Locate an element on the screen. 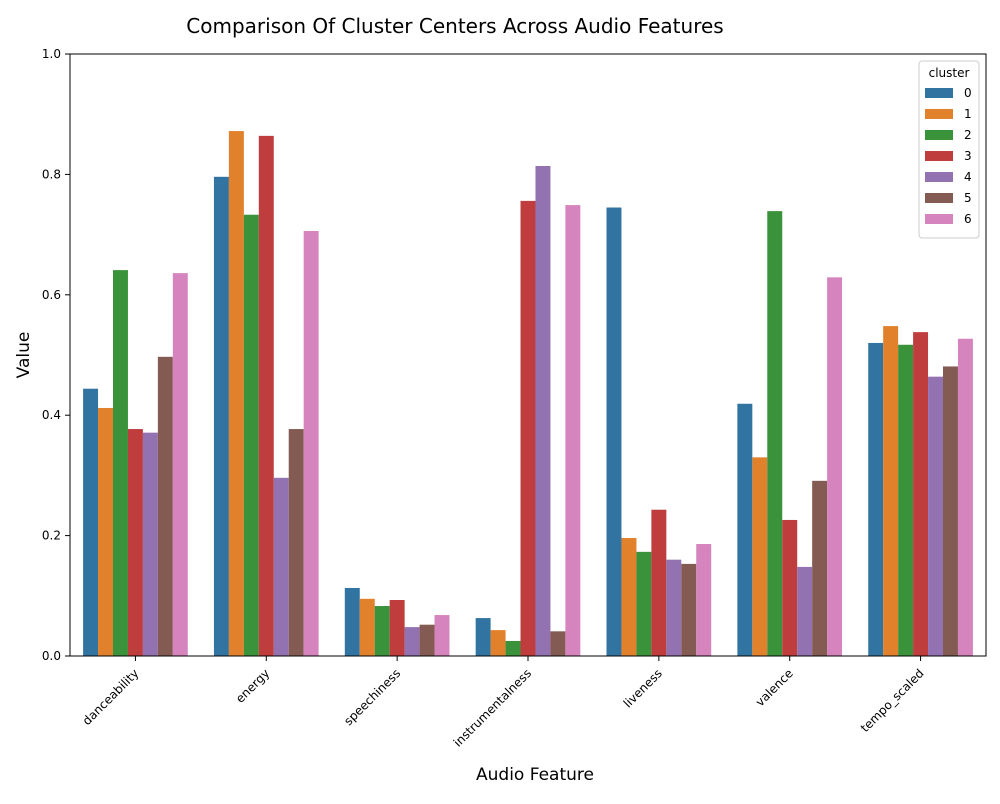  y-tick-label: 0.8 is located at coordinates (51, 174).